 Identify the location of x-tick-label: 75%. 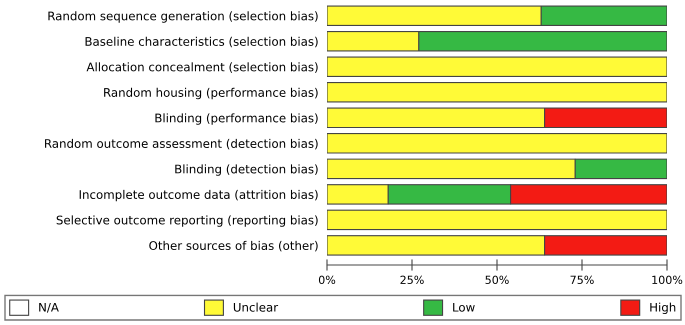
(582, 280).